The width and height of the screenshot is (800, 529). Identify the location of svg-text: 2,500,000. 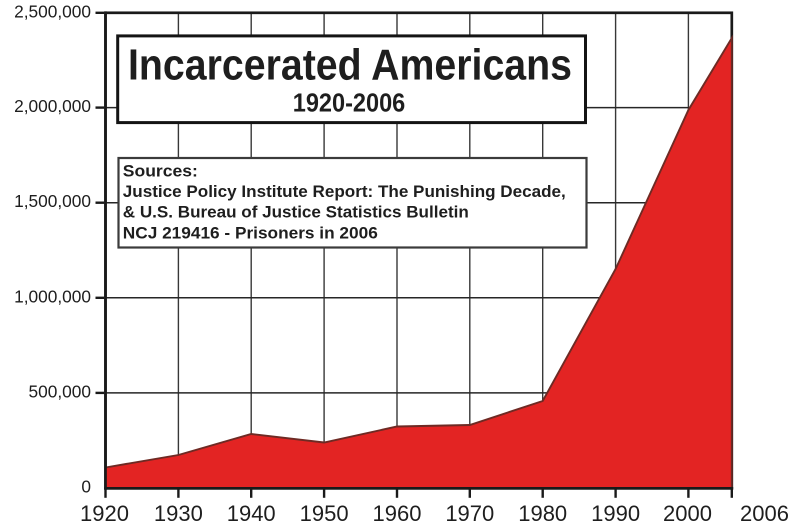
(52, 11).